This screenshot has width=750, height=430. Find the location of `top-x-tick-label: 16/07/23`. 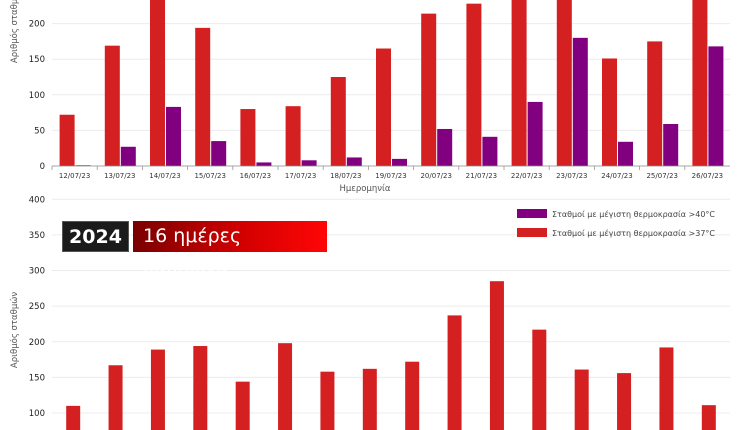

top-x-tick-label: 16/07/23 is located at coordinates (255, 176).